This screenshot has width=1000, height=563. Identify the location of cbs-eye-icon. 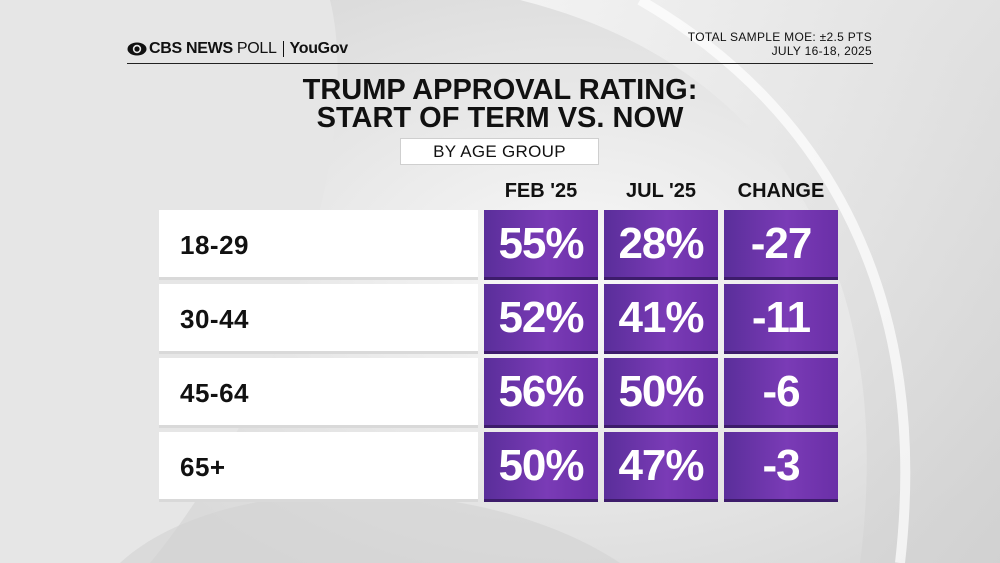
(137, 49).